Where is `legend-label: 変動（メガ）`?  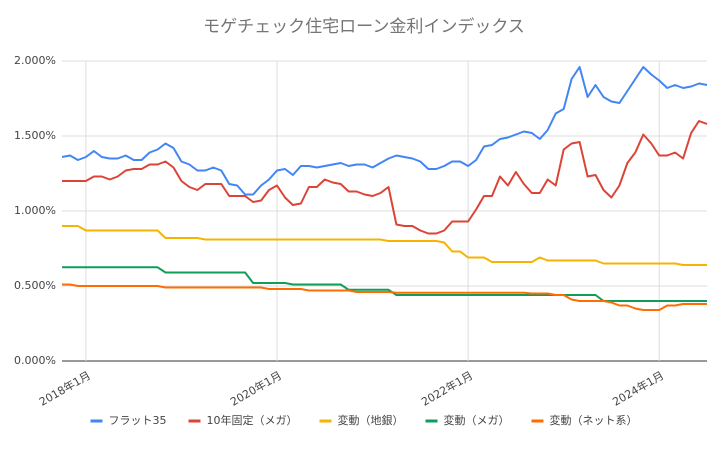 legend-label: 変動（メガ） is located at coordinates (477, 420).